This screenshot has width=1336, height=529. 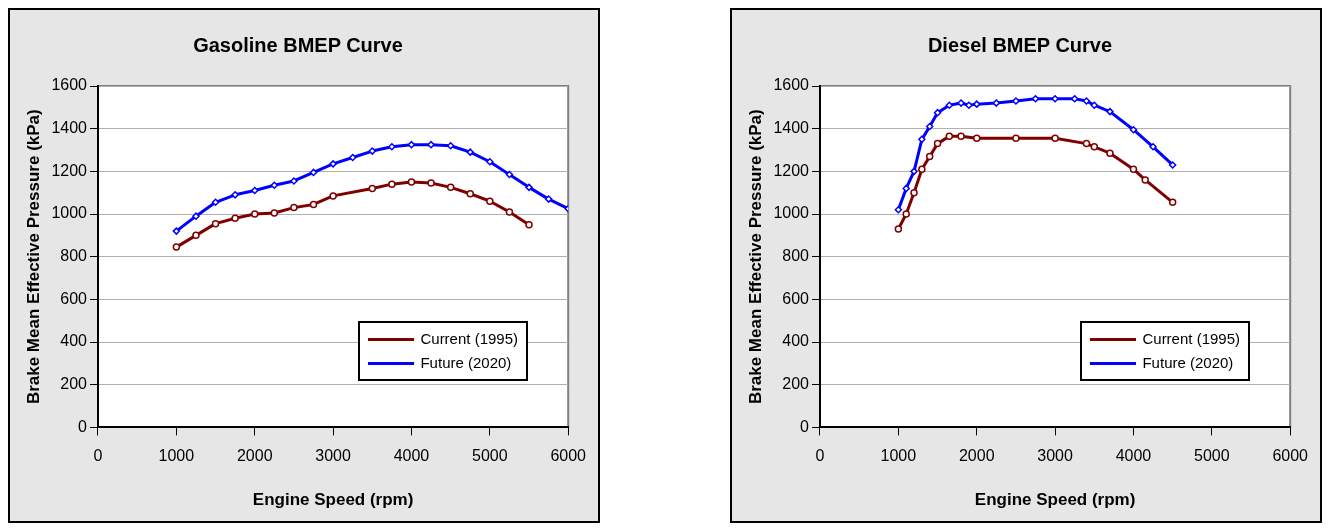 What do you see at coordinates (1020, 44) in the screenshot?
I see `chart-title: Diesel BMEP Curve` at bounding box center [1020, 44].